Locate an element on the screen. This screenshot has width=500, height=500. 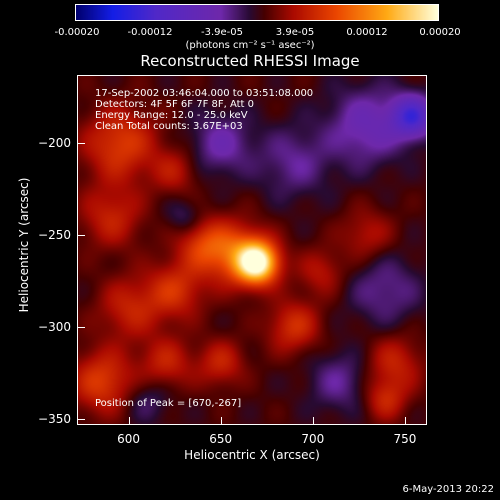
chart-title: Reconstructed RHESSI Image is located at coordinates (250, 61).